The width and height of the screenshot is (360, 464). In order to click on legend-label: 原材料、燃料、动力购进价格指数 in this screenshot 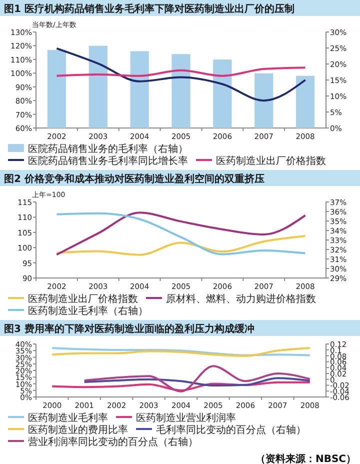, I will do `click(241, 299)`.